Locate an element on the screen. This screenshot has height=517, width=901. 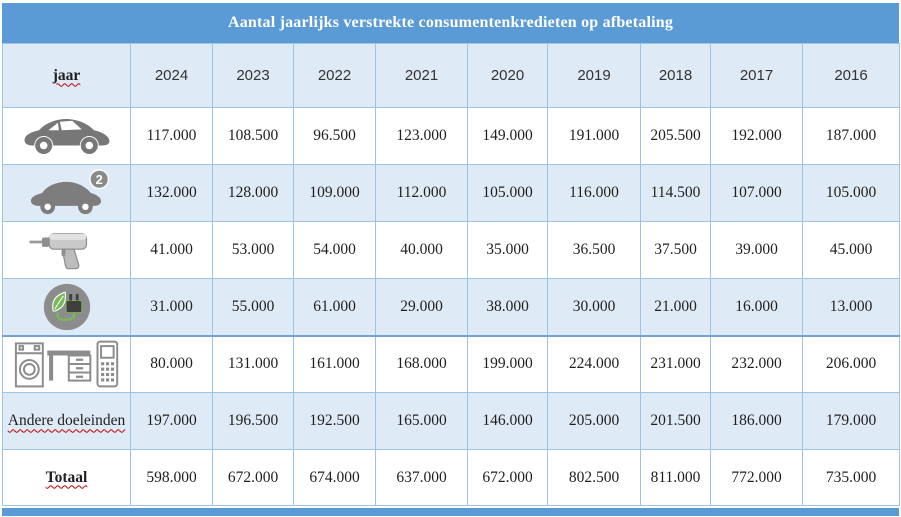
cell-value: 637.000 is located at coordinates (421, 477).